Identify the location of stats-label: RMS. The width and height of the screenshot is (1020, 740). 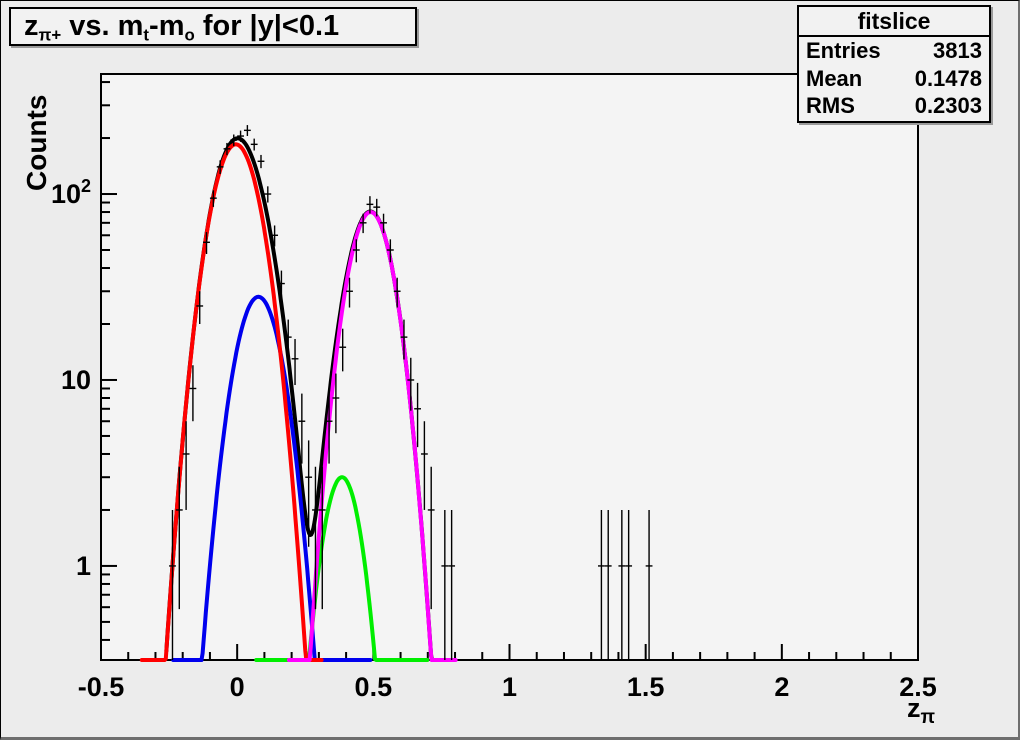
(830, 105).